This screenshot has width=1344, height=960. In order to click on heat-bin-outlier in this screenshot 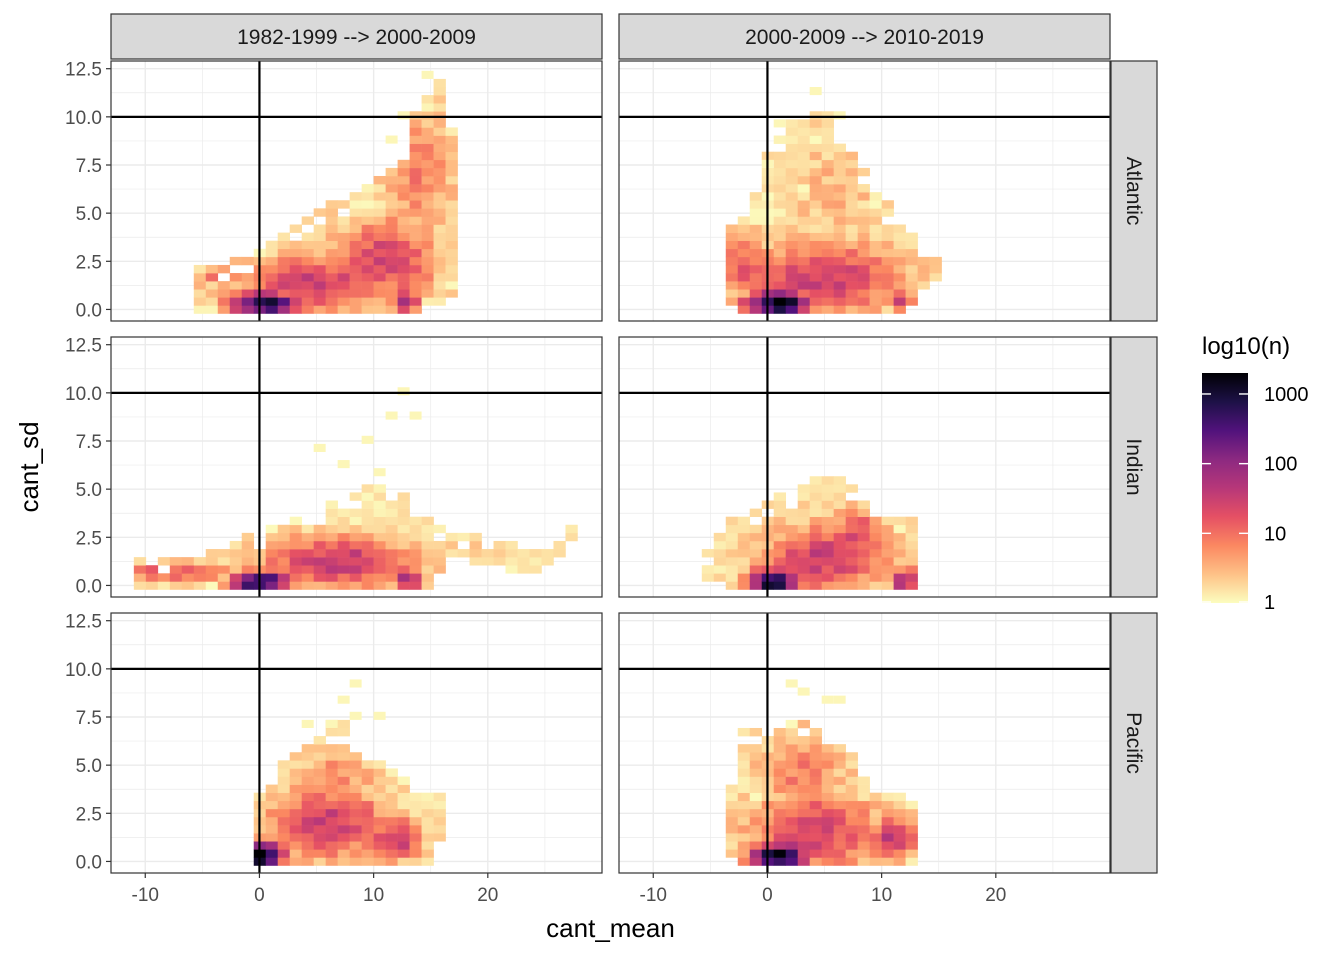, I will do `click(815, 91)`.